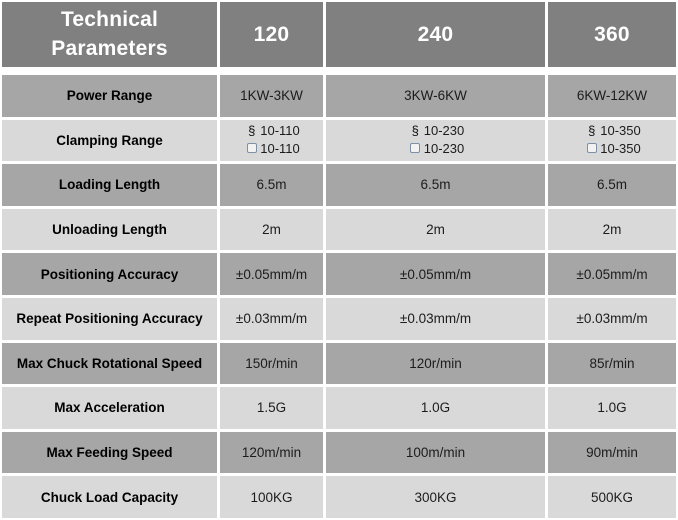 The height and width of the screenshot is (520, 678). I want to click on clamping-values: § 10-230 10-230, so click(435, 140).